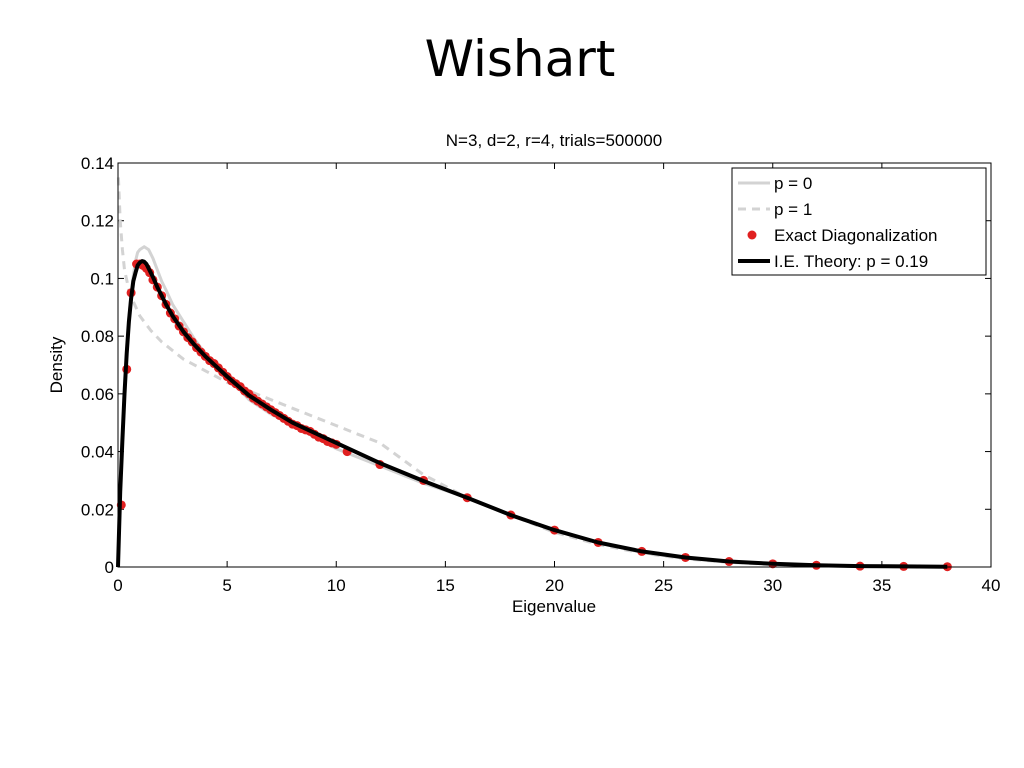  I want to click on y-tick-label: 0, so click(109, 567).